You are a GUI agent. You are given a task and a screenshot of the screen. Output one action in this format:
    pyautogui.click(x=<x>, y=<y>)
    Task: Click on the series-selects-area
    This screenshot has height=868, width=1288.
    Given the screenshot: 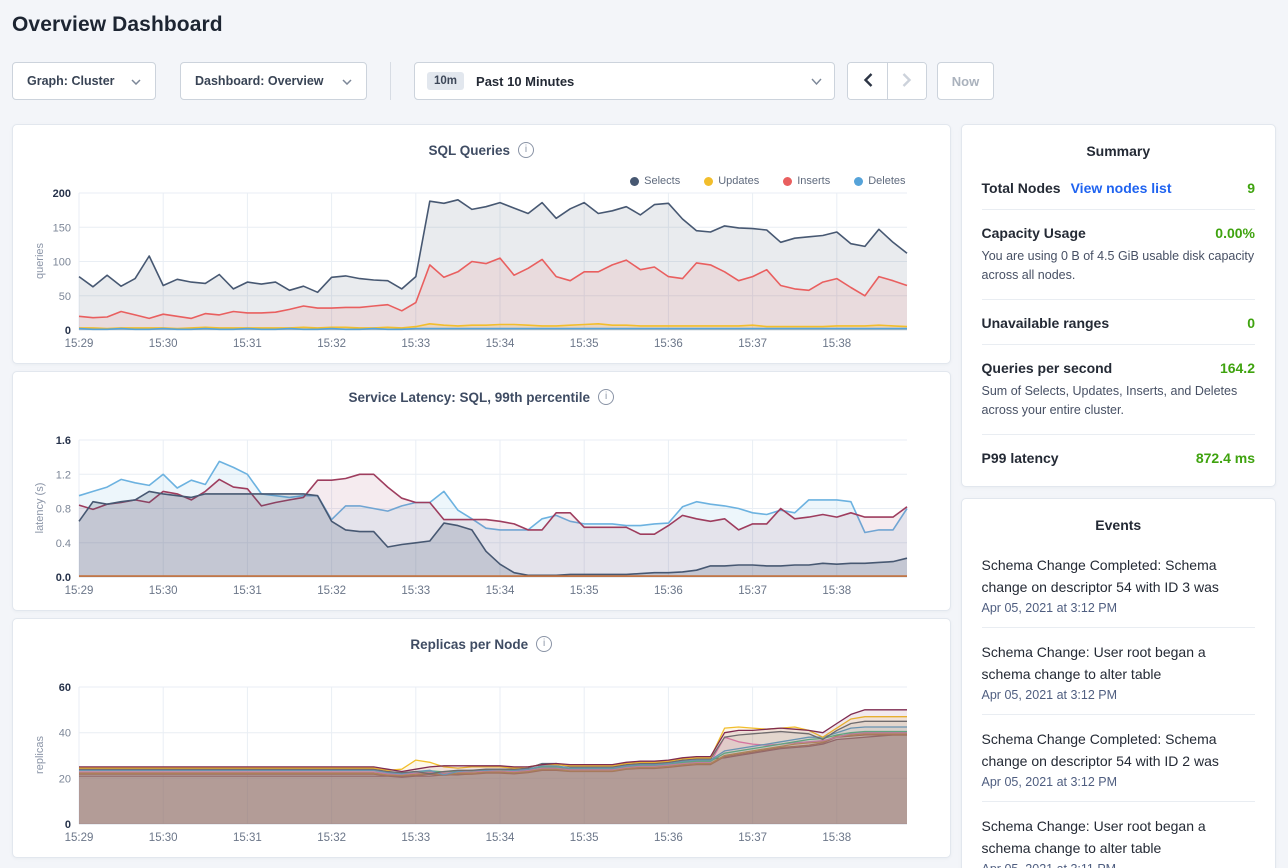 What is the action you would take?
    pyautogui.click(x=493, y=264)
    